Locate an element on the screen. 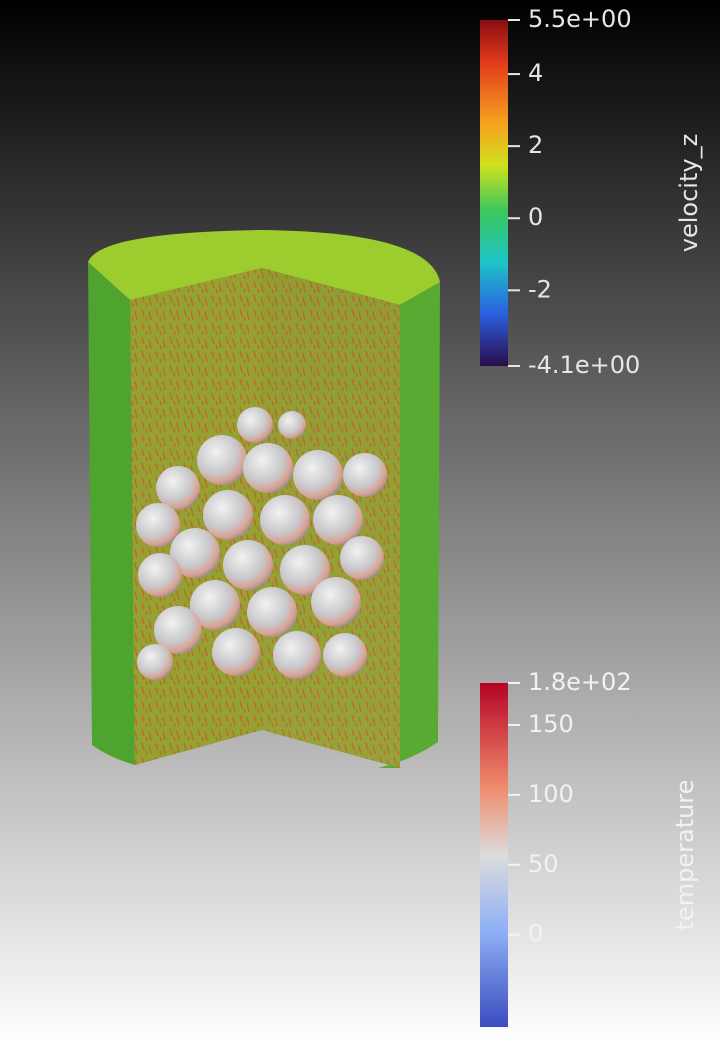 Image resolution: width=720 pixels, height=1046 pixels. top-face is located at coordinates (264, 267).